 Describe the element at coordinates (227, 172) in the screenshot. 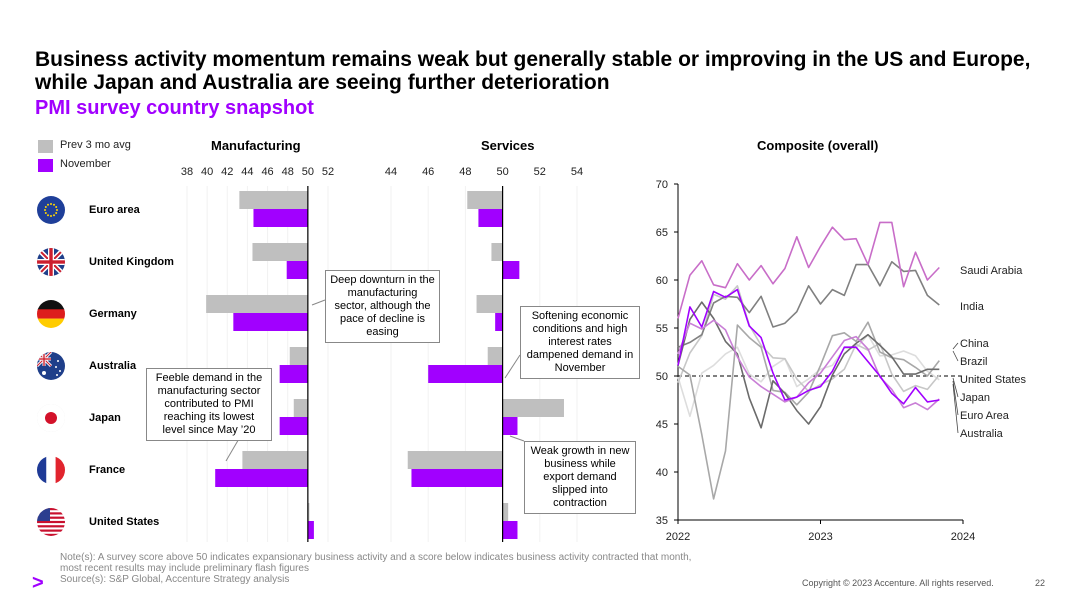

I see `manufacturing-tick-label: 42` at that location.